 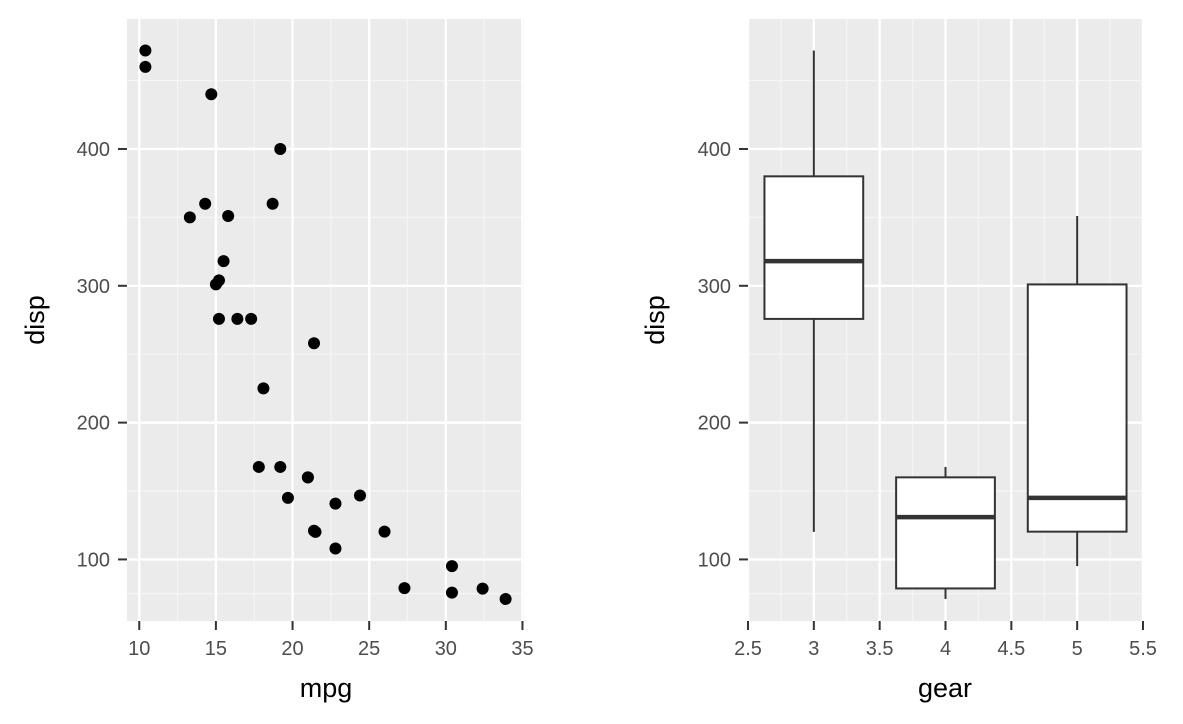 What do you see at coordinates (216, 649) in the screenshot?
I see `scatter-x-tick-label: 15` at bounding box center [216, 649].